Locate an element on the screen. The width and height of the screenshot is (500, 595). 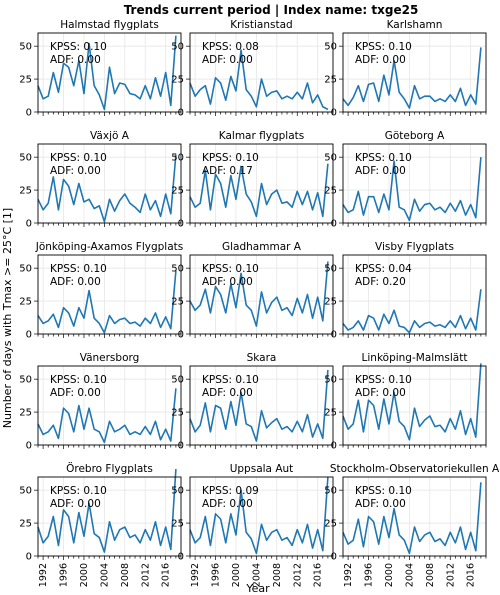
x-tick-label: 2004 is located at coordinates (409, 575).